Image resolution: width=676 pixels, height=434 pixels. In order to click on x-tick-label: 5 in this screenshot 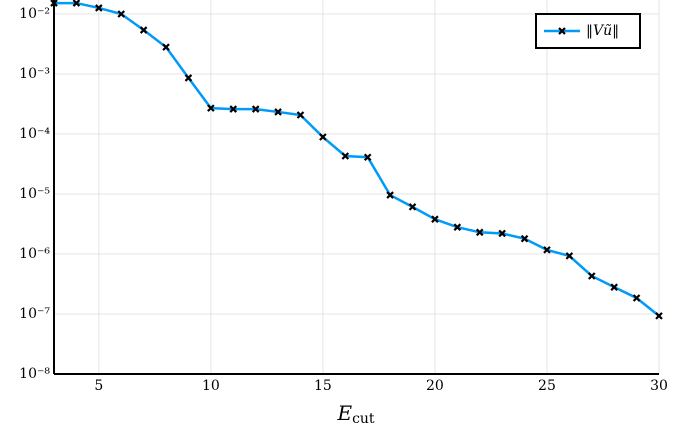, I will do `click(98, 386)`.